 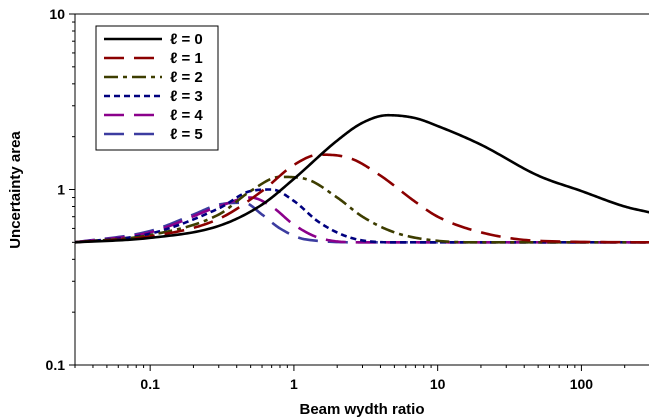 I want to click on series-line-l2, so click(x=361, y=209).